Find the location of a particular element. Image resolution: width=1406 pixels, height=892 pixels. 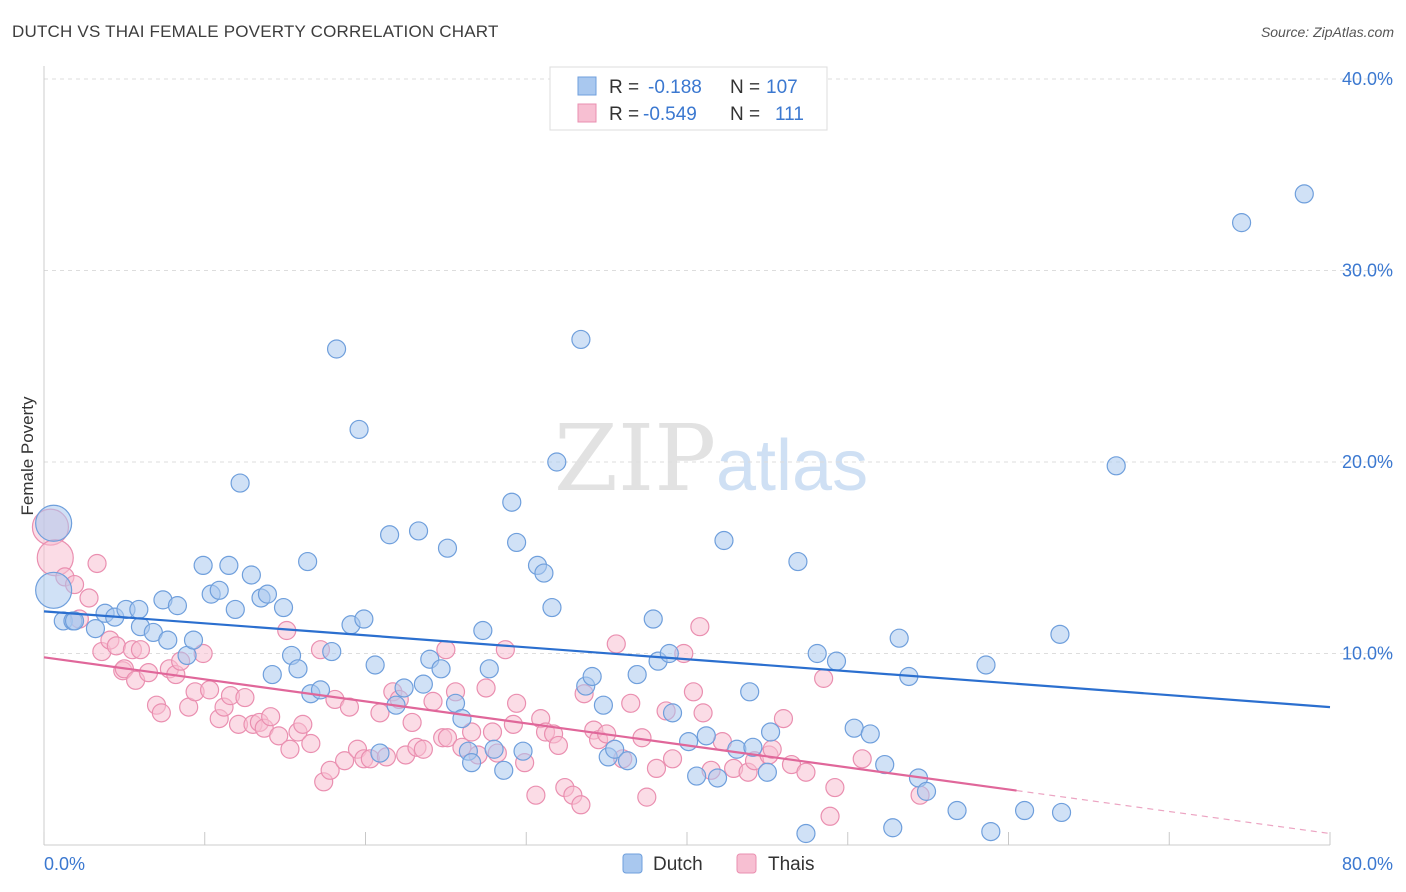

x-tick-marks is located at coordinates (687, 838).